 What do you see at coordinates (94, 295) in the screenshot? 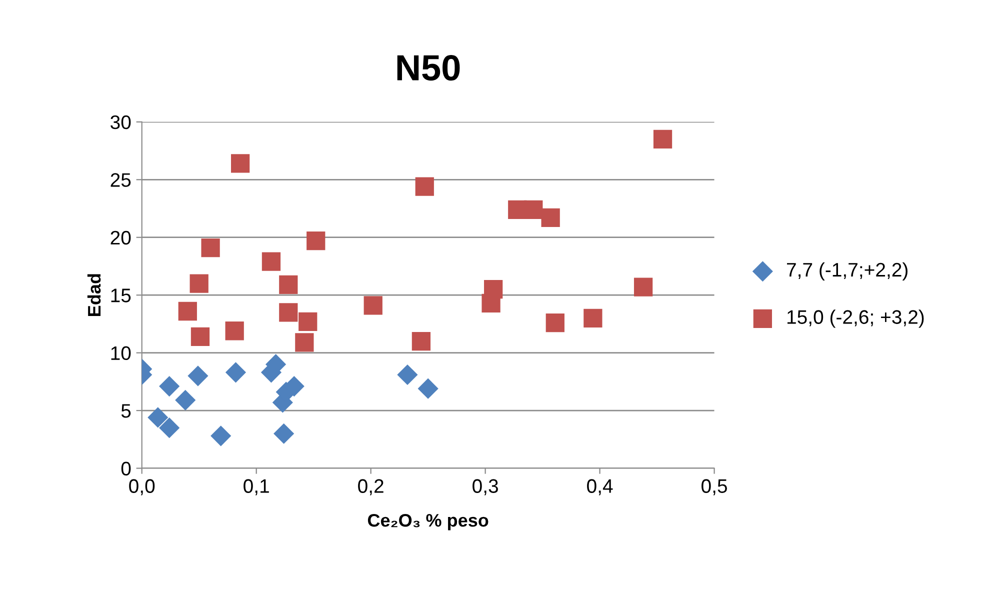
I see `y-axis-title: Edad` at bounding box center [94, 295].